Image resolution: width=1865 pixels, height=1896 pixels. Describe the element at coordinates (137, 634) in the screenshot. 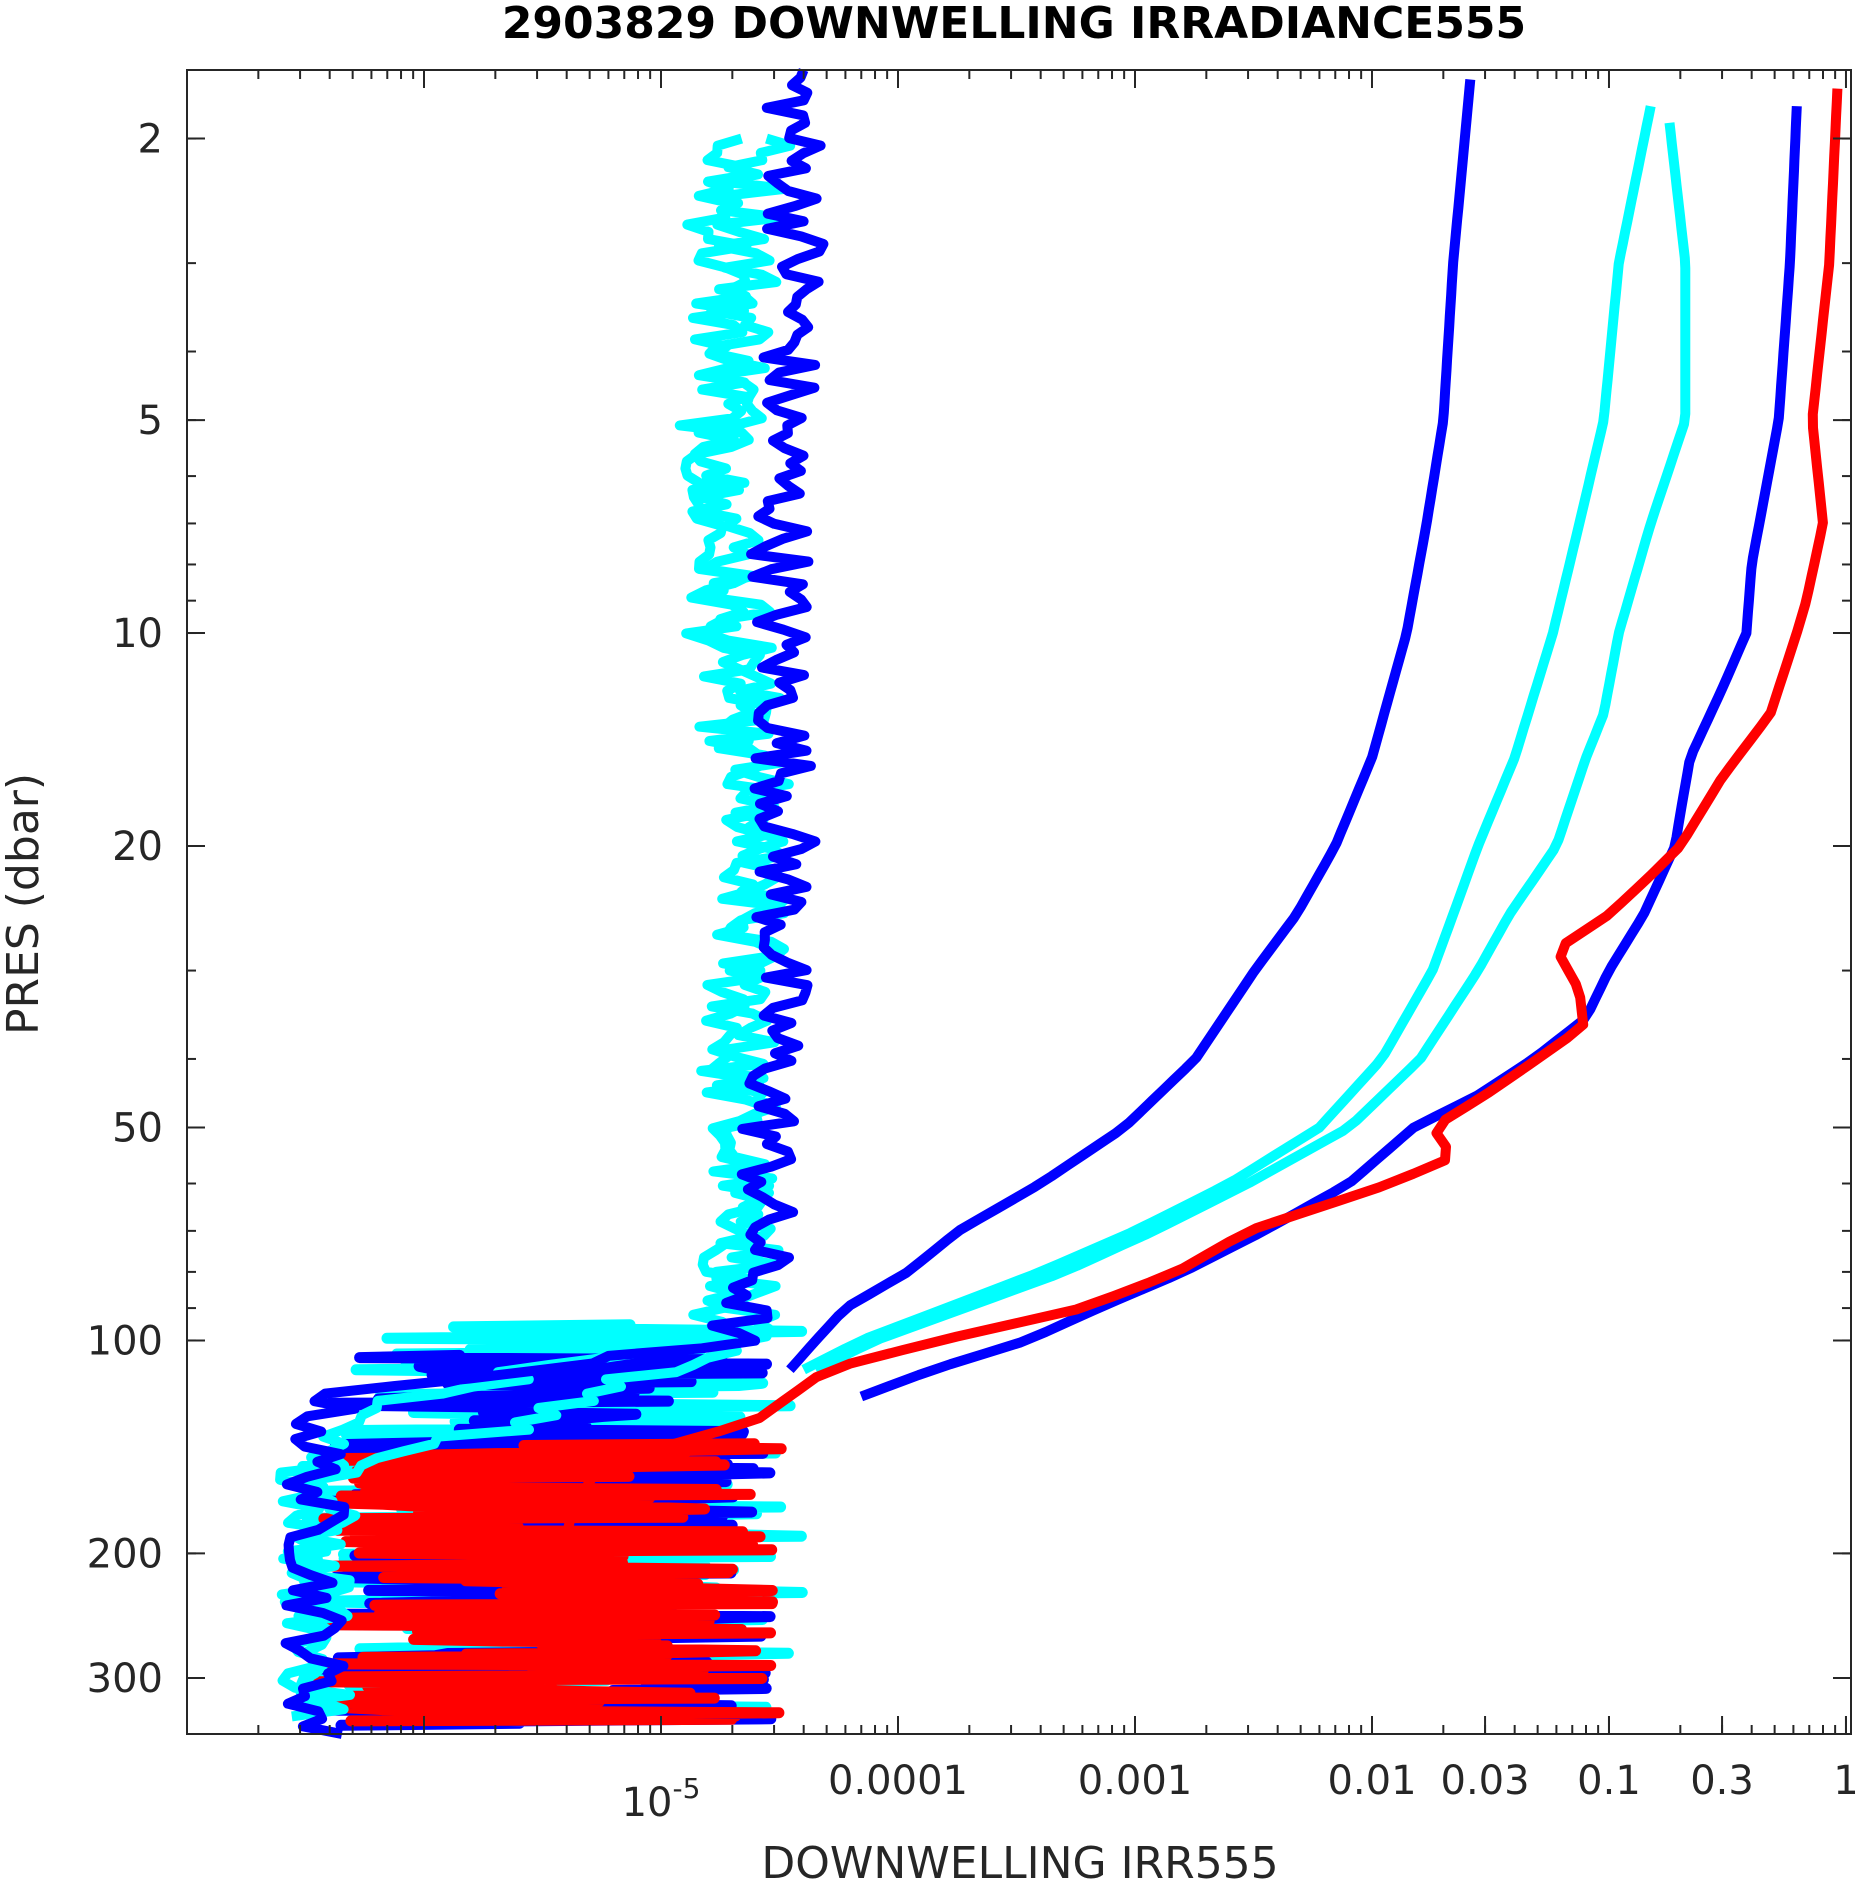

I see `y-tick-label: 10` at that location.